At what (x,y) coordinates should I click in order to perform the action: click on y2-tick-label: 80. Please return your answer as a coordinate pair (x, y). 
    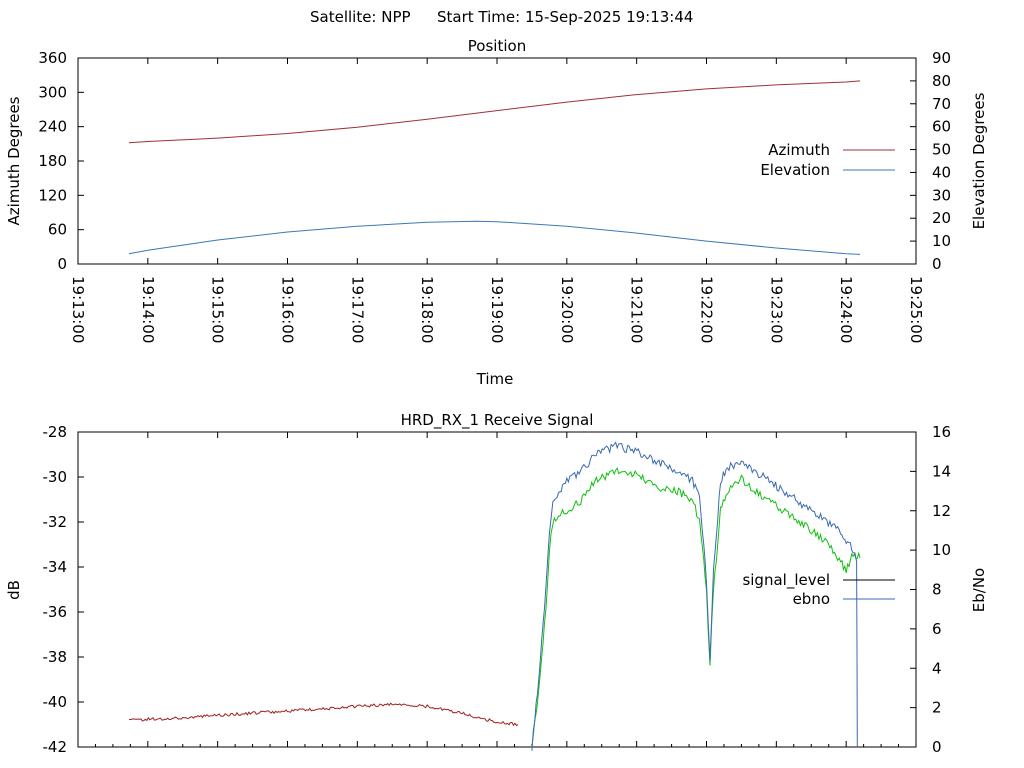
    Looking at the image, I should click on (941, 81).